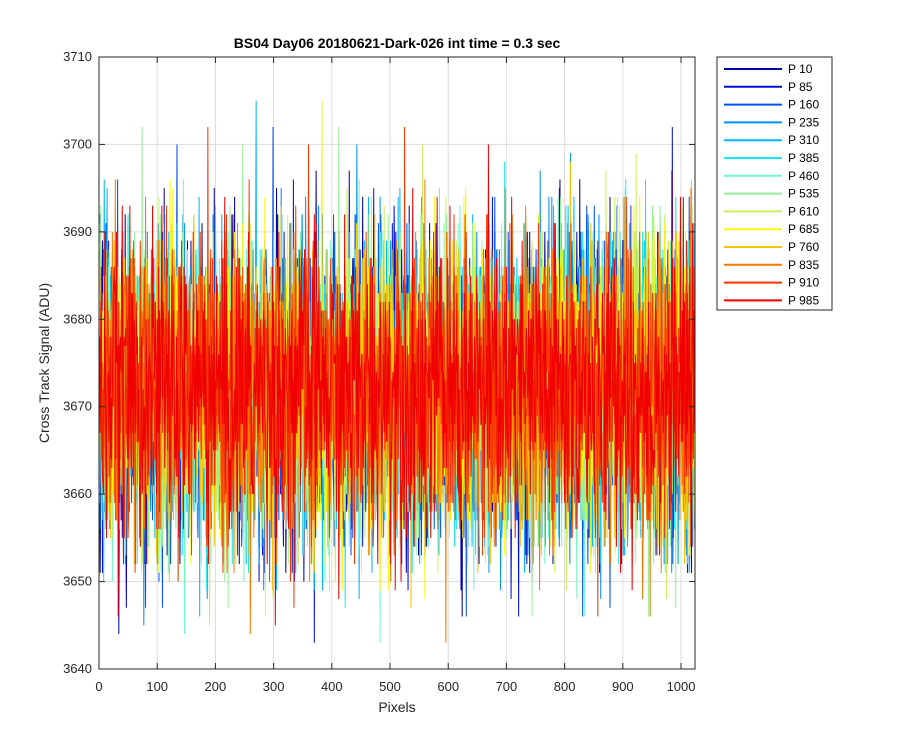 The height and width of the screenshot is (750, 900). What do you see at coordinates (565, 686) in the screenshot?
I see `x-tick-label: 800` at bounding box center [565, 686].